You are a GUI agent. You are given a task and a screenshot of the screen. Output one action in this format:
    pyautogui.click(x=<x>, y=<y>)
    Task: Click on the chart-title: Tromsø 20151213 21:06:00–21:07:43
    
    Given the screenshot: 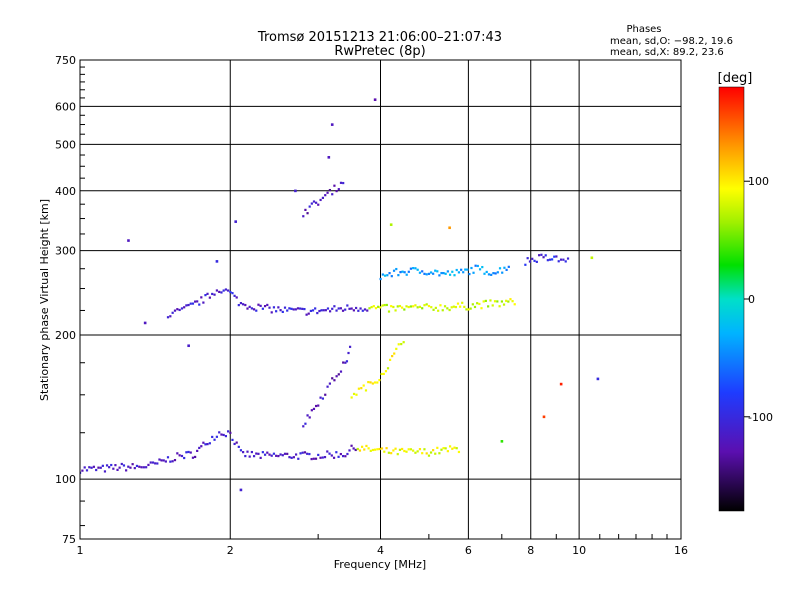 What is the action you would take?
    pyautogui.click(x=379, y=37)
    